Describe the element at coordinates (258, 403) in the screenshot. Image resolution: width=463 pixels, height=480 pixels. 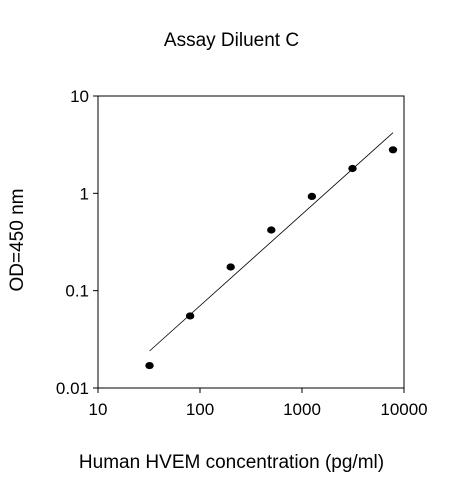
I see `x-axis-ticks: 10 100 1000 10000` at that location.